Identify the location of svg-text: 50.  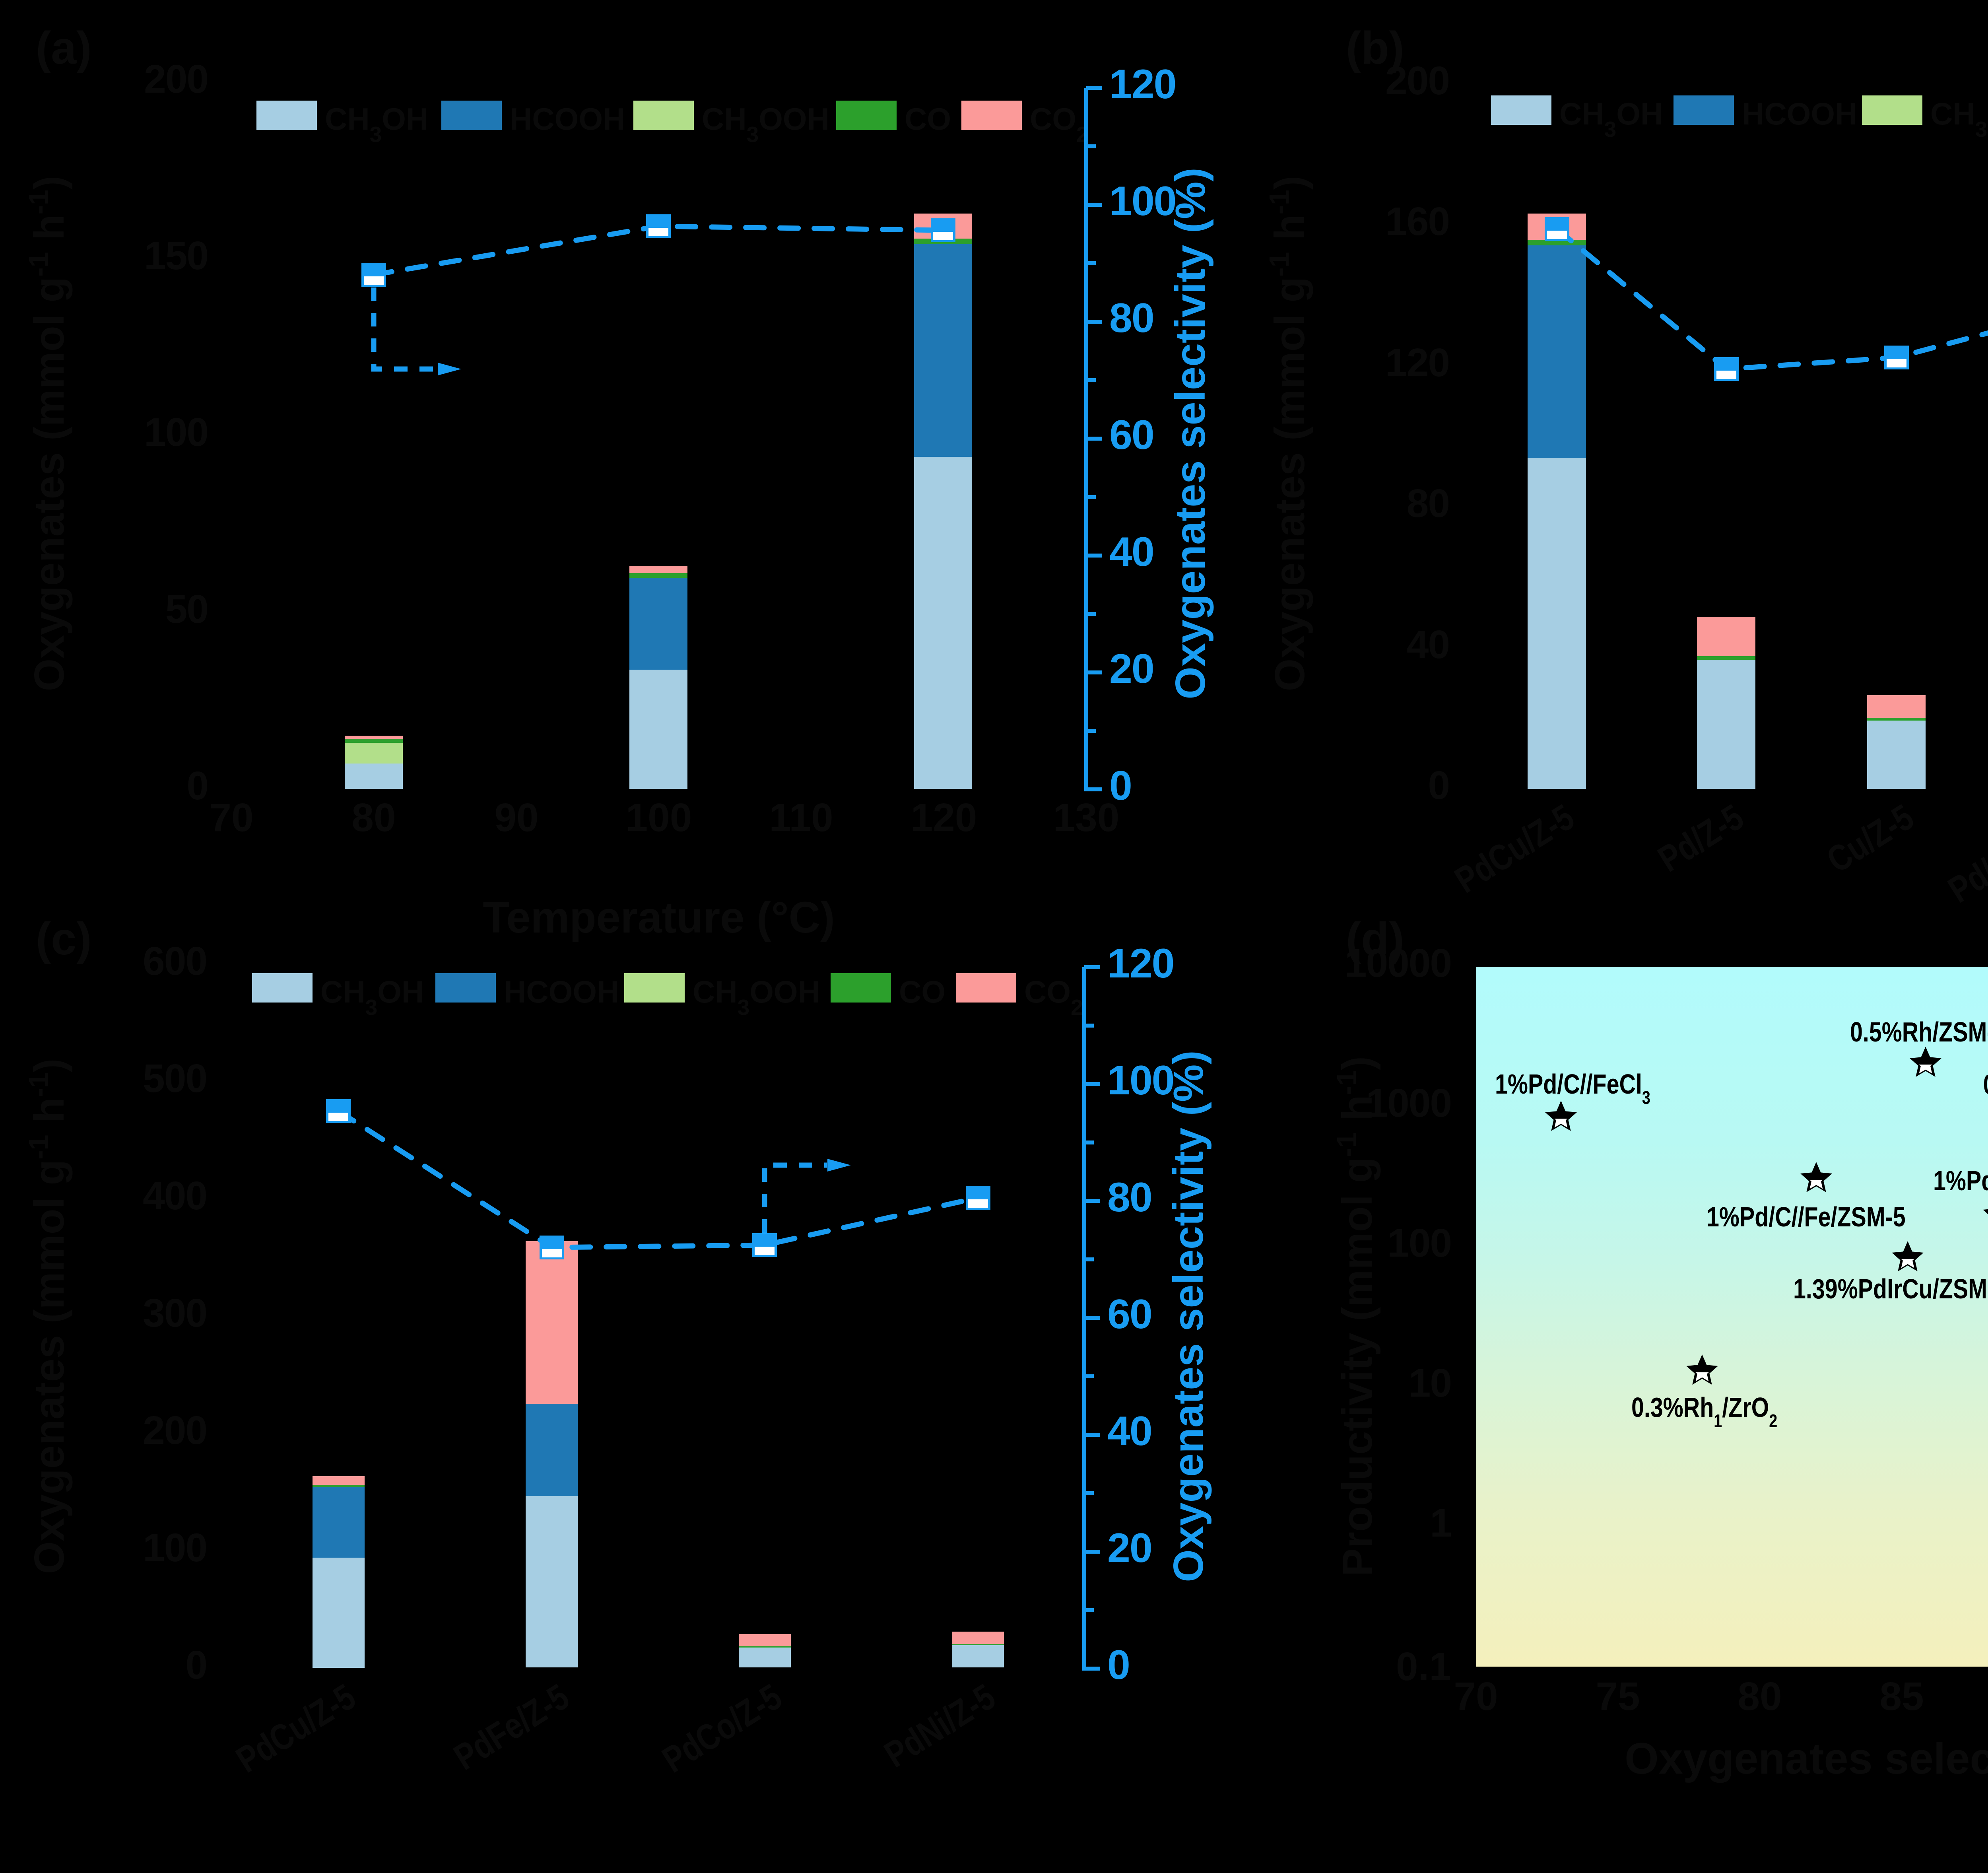
(186, 609).